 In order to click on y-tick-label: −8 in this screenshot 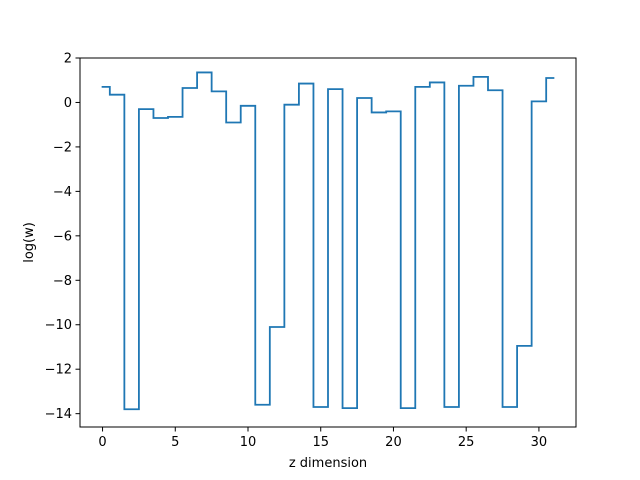, I will do `click(62, 281)`.